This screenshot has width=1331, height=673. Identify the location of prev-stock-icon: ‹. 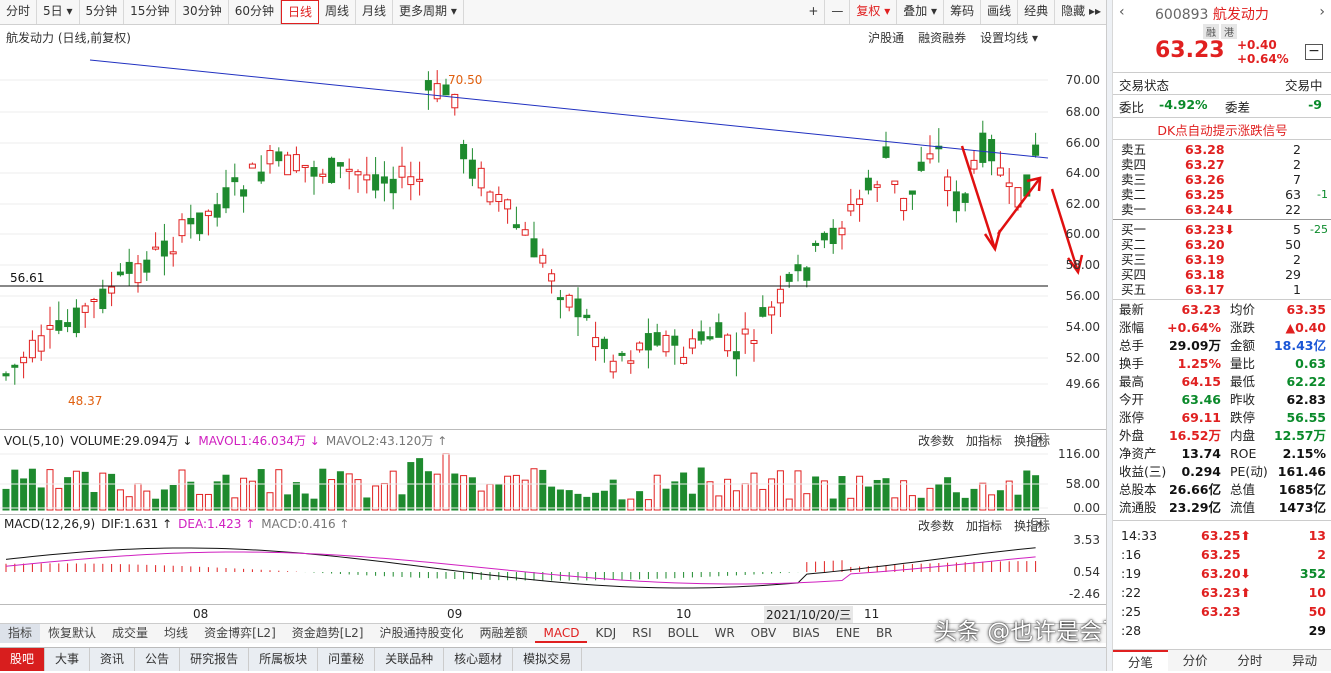
(1122, 12).